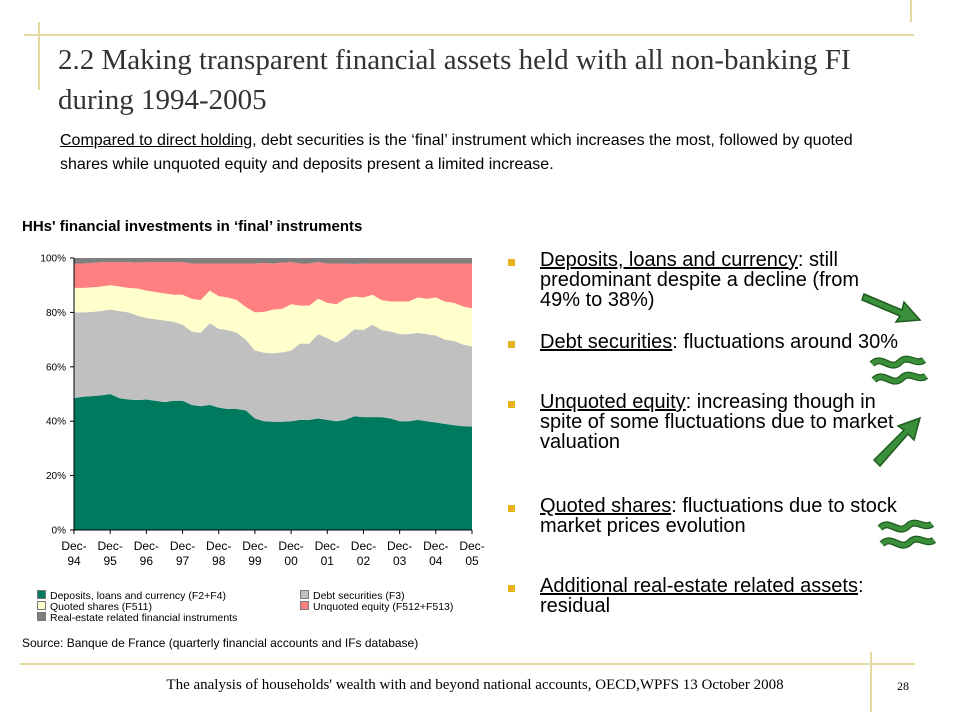 The height and width of the screenshot is (720, 960). I want to click on x-tick-label-bottom: 95, so click(111, 561).